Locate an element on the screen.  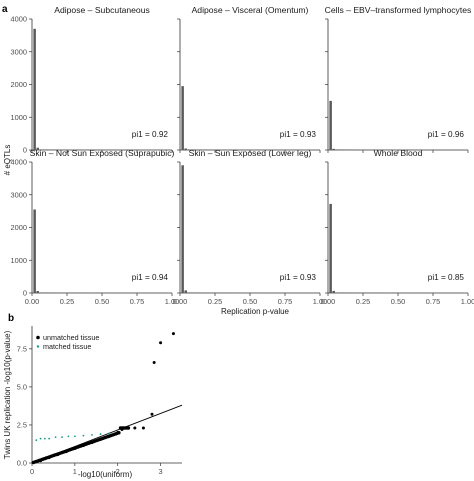
pi1-annotation: pi1 = 0.94 is located at coordinates (150, 277).